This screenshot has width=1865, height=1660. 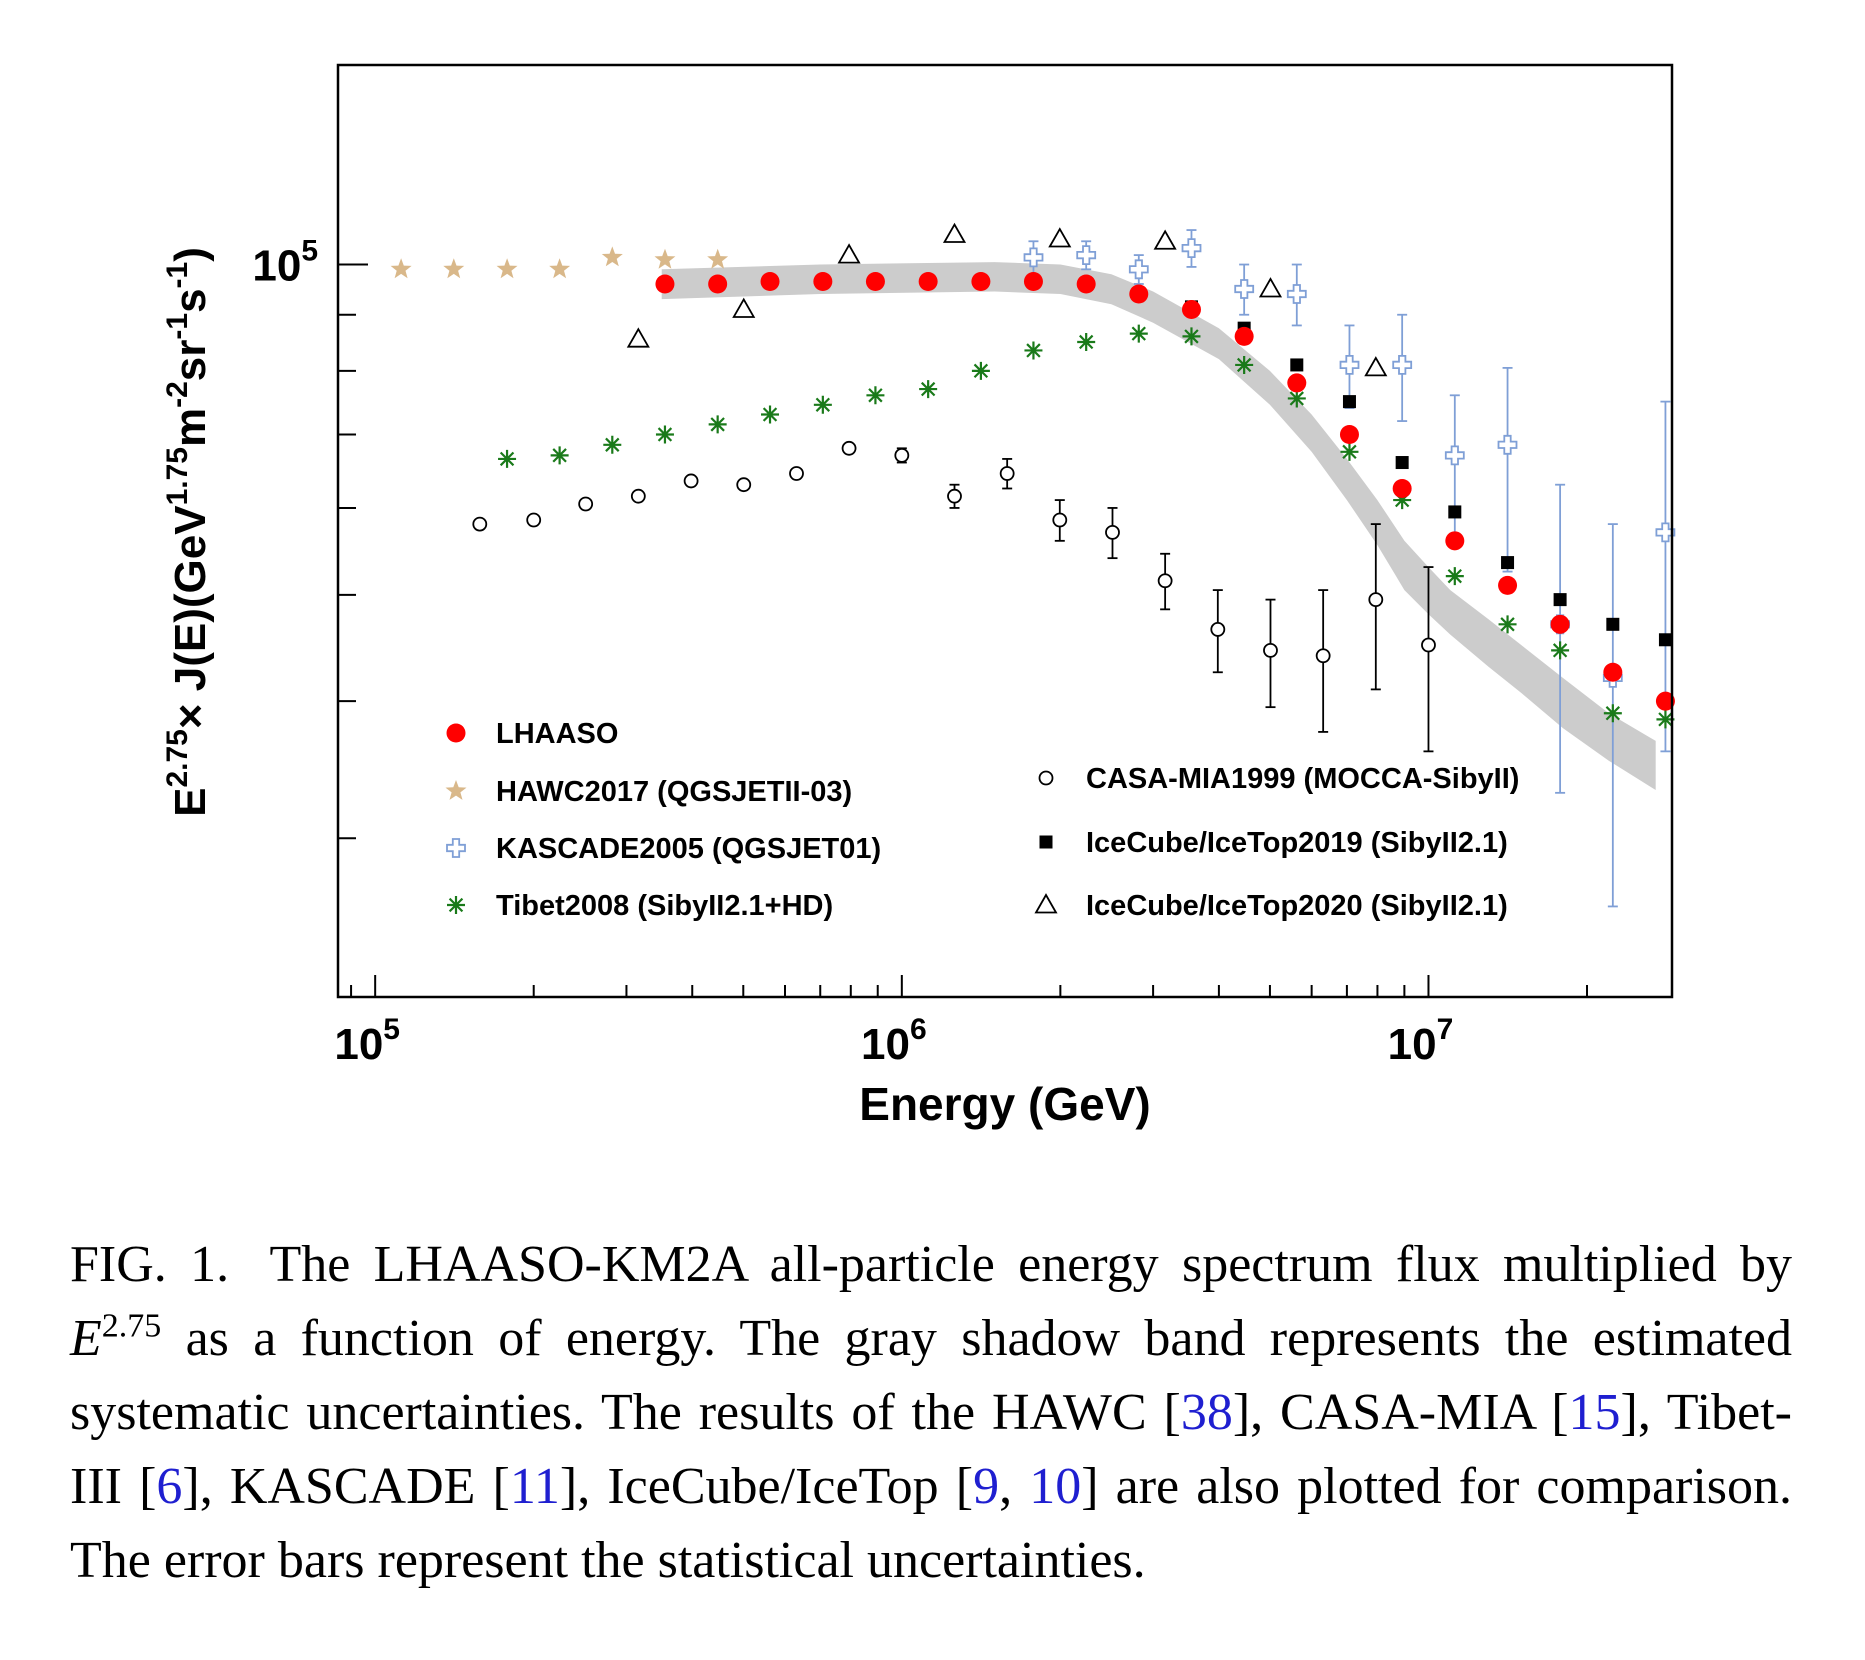 What do you see at coordinates (150, 1264) in the screenshot?
I see `caption-label: FIG. 1.` at bounding box center [150, 1264].